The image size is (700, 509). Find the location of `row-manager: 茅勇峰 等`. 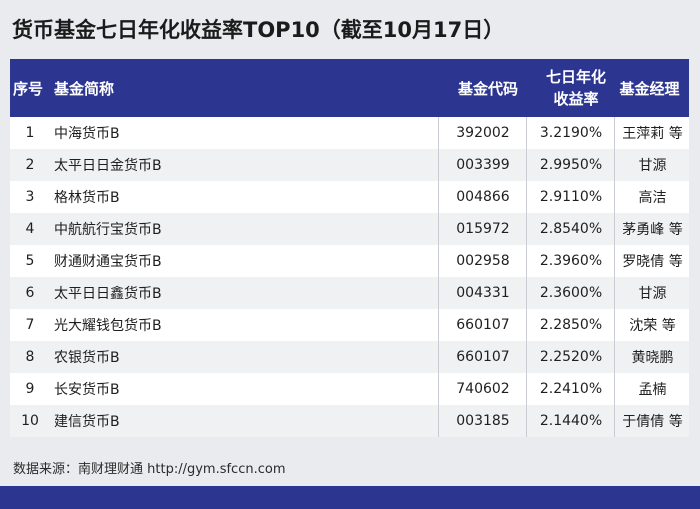

row-manager: 茅勇峰 等 is located at coordinates (652, 229).